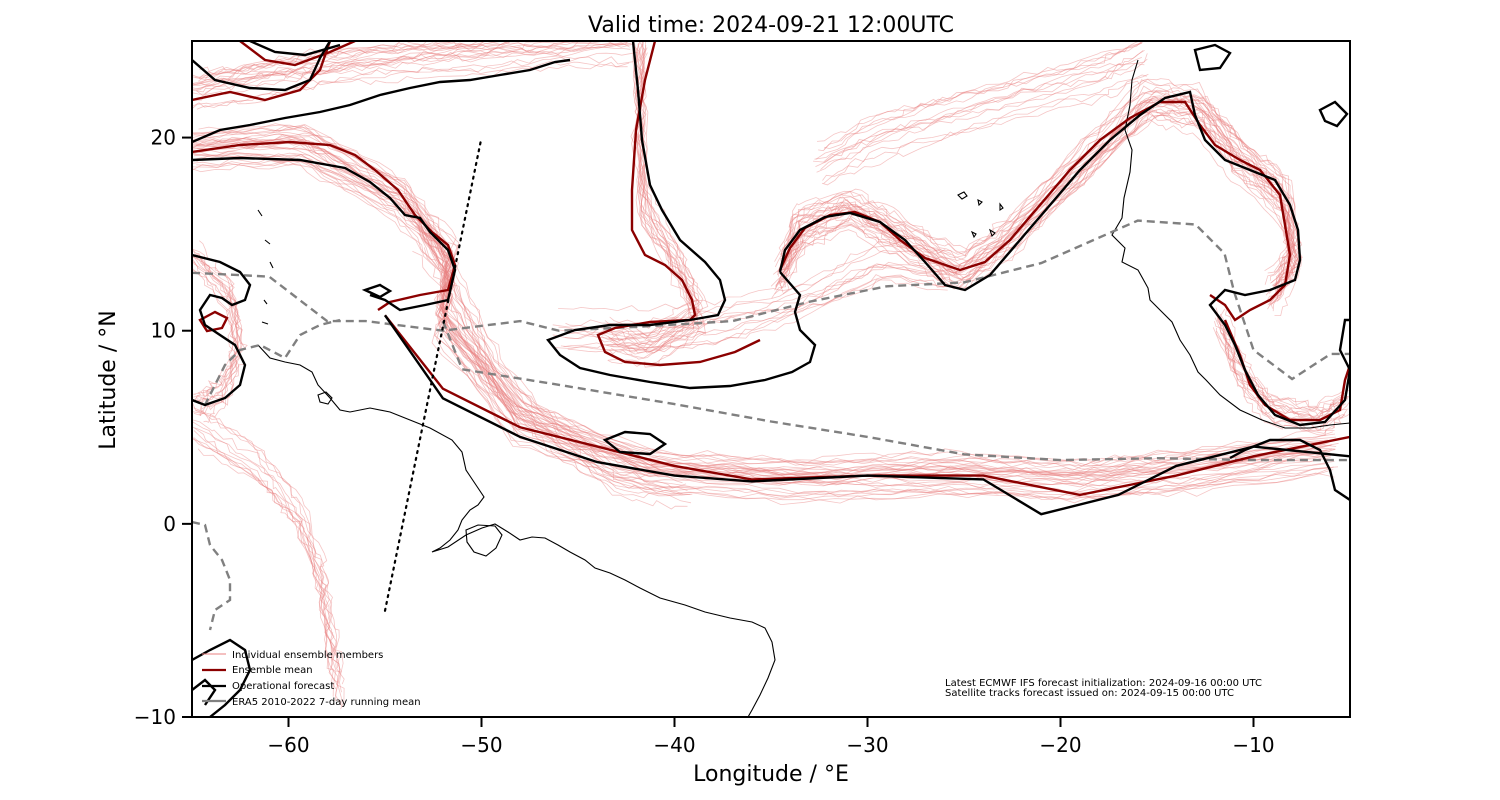  Describe the element at coordinates (481, 745) in the screenshot. I see `x-tick-label: −50` at that location.